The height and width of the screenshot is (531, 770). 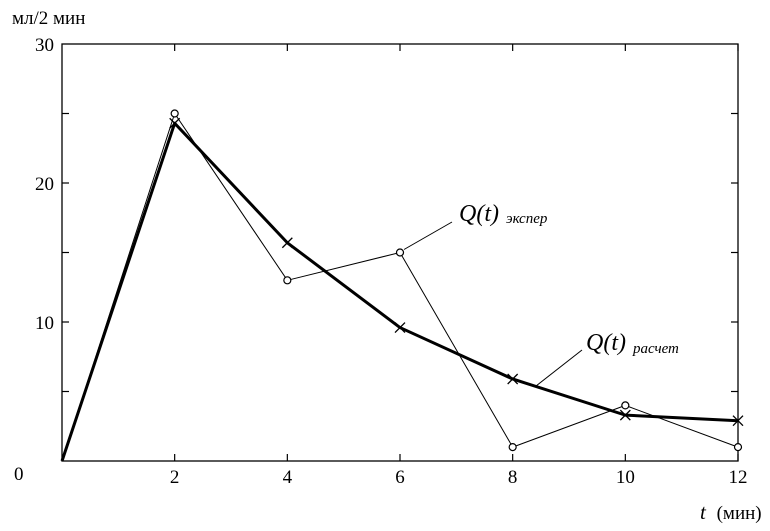 What do you see at coordinates (44, 184) in the screenshot?
I see `y-tick-label: 20` at bounding box center [44, 184].